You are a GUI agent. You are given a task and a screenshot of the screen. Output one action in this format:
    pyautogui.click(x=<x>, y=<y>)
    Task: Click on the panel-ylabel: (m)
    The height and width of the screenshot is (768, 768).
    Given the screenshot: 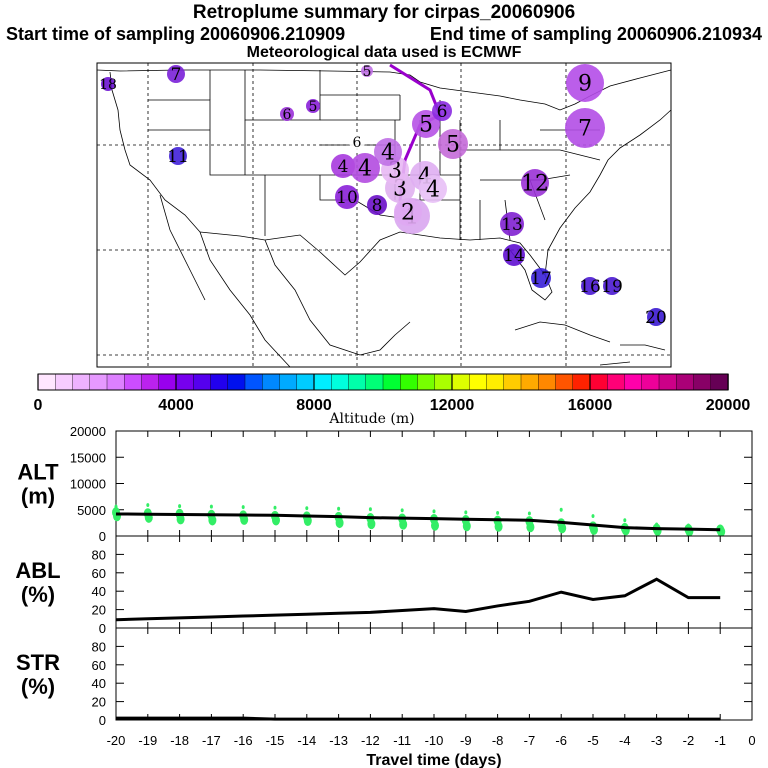 What is the action you would take?
    pyautogui.click(x=38, y=496)
    